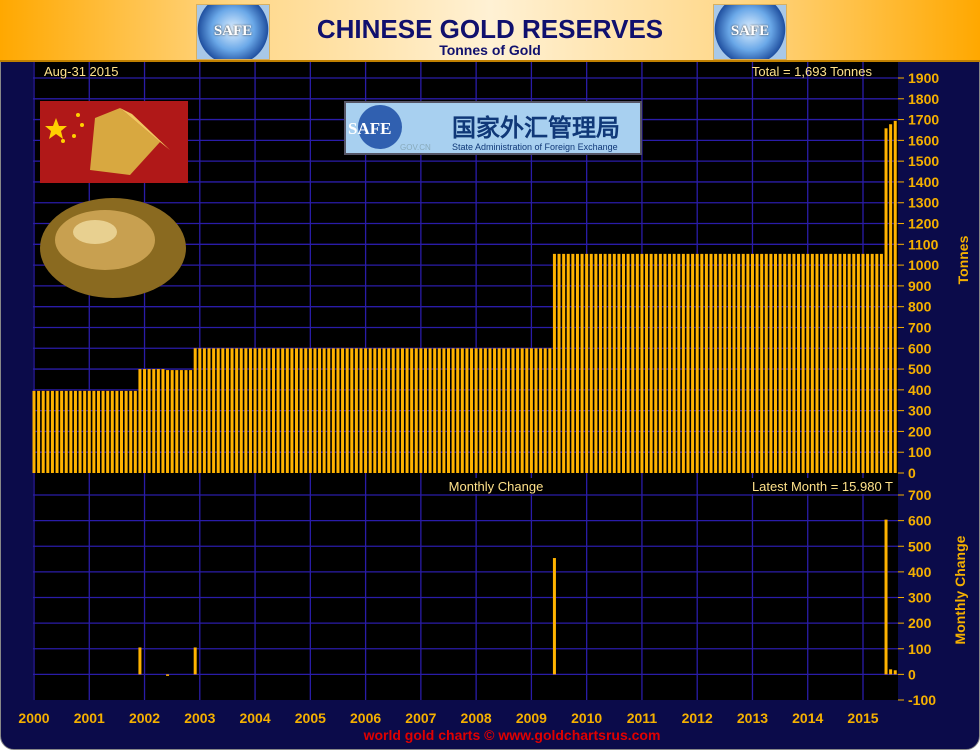  Describe the element at coordinates (81, 71) in the screenshot. I see `date-label: Aug-31 2015` at that location.